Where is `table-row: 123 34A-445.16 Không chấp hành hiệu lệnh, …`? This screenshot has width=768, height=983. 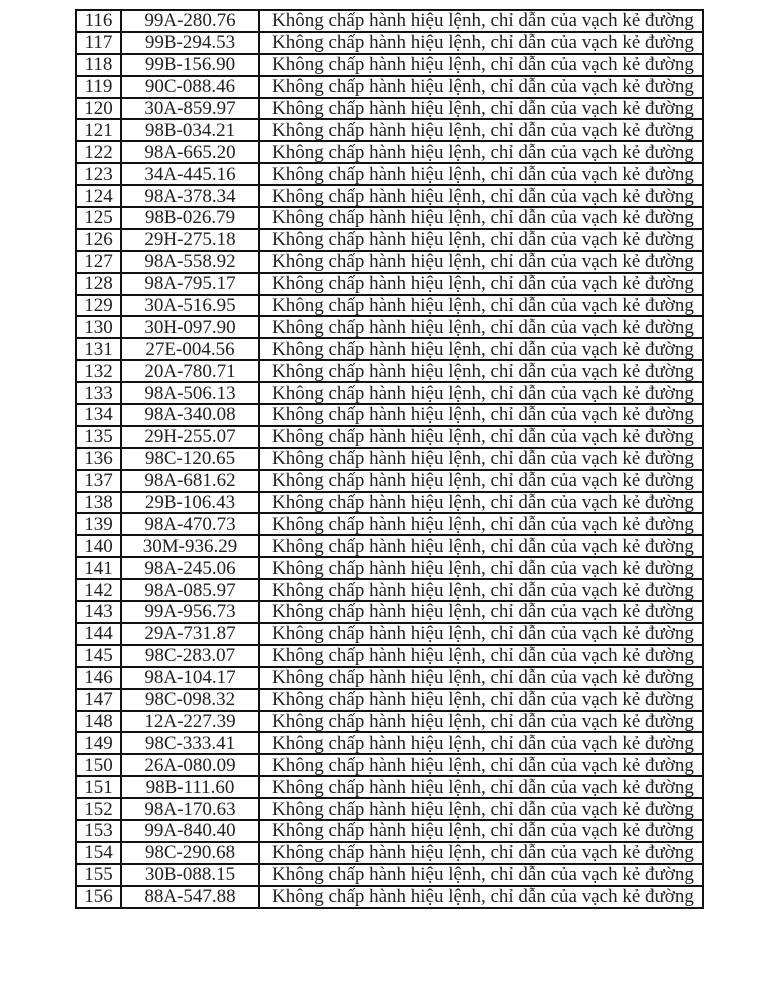 table-row: 123 34A-445.16 Không chấp hành hiệu lệnh, … is located at coordinates (389, 174).